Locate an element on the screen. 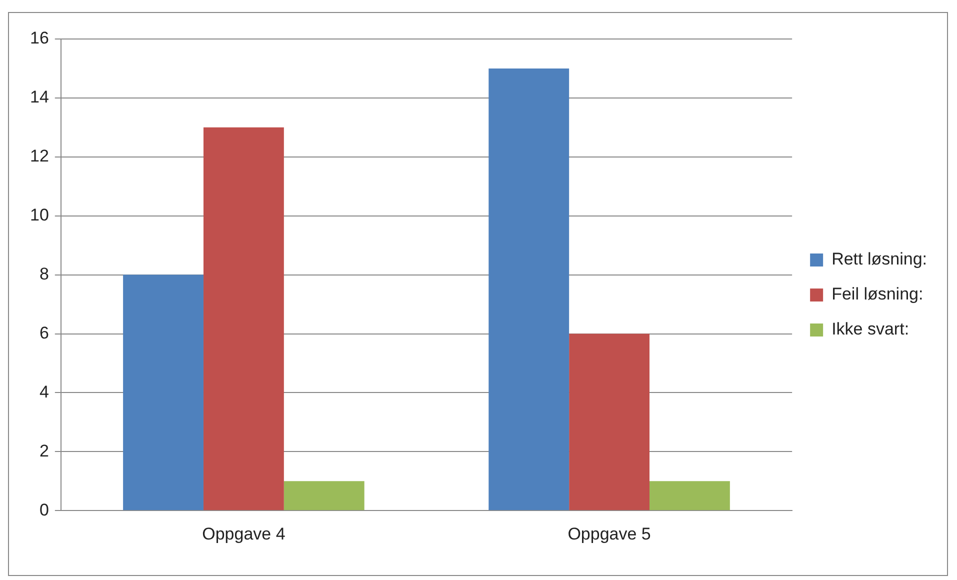 Image resolution: width=957 pixels, height=580 pixels. y-tick-label: 14 is located at coordinates (39, 97).